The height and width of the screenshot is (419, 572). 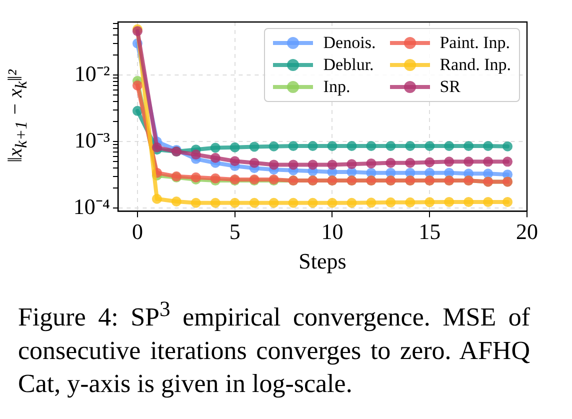 What do you see at coordinates (322, 261) in the screenshot?
I see `x-axis-title: Steps` at bounding box center [322, 261].